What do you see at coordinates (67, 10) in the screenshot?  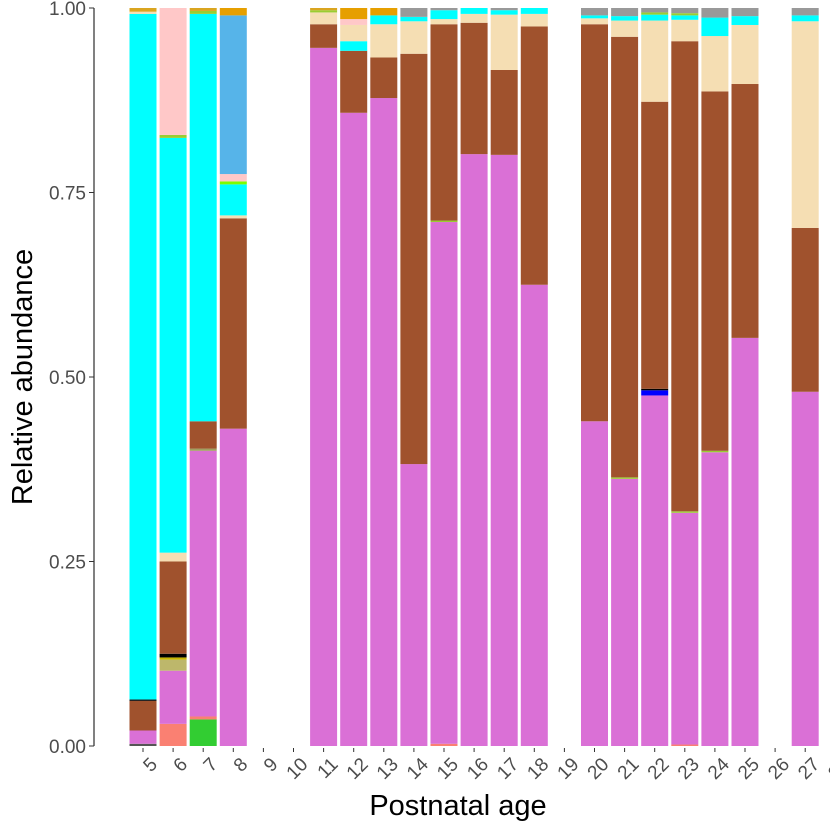 I see `y-tick-label: 1.00` at bounding box center [67, 10].